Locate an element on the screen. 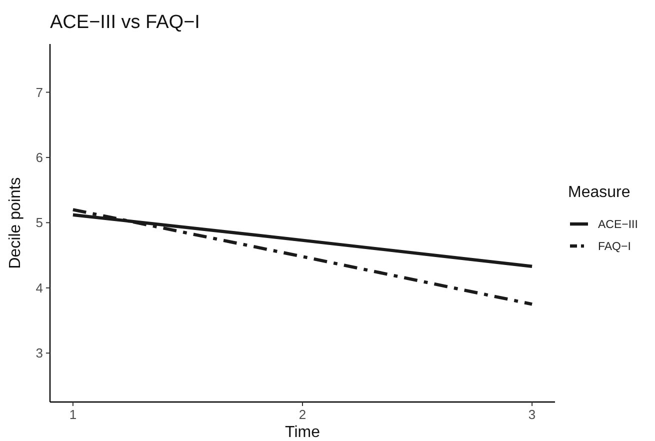  y-tick-label: 5 is located at coordinates (39, 222).